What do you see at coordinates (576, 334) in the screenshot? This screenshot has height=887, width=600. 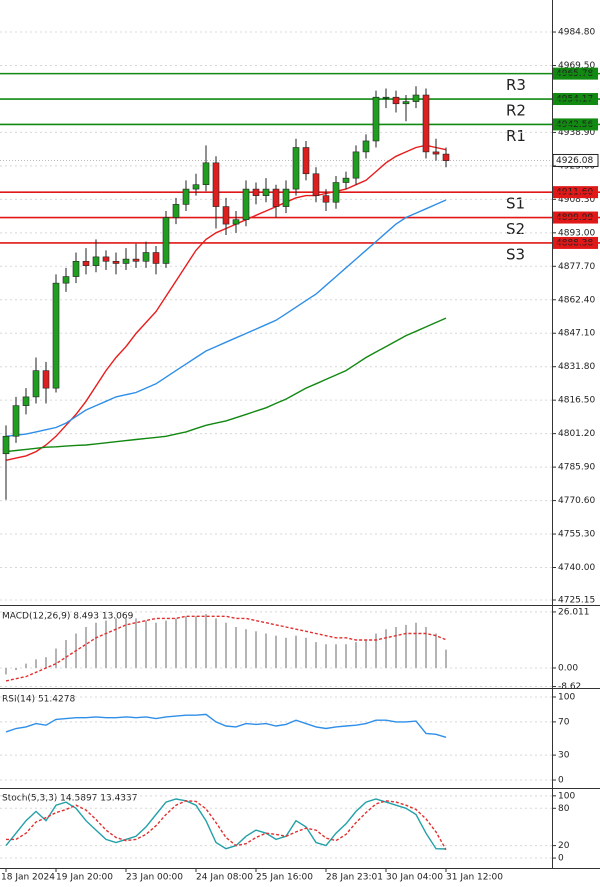 I see `y-tick-label: 4847.10` at bounding box center [576, 334].